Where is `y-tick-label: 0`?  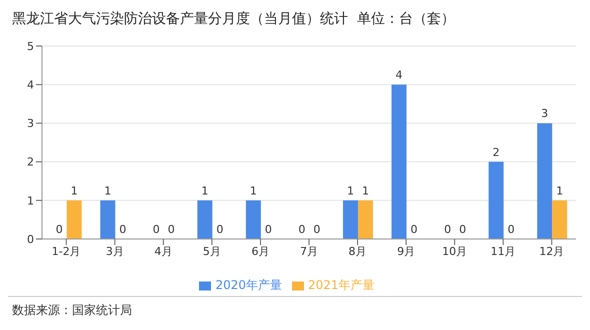 y-tick-label: 0 is located at coordinates (30, 239).